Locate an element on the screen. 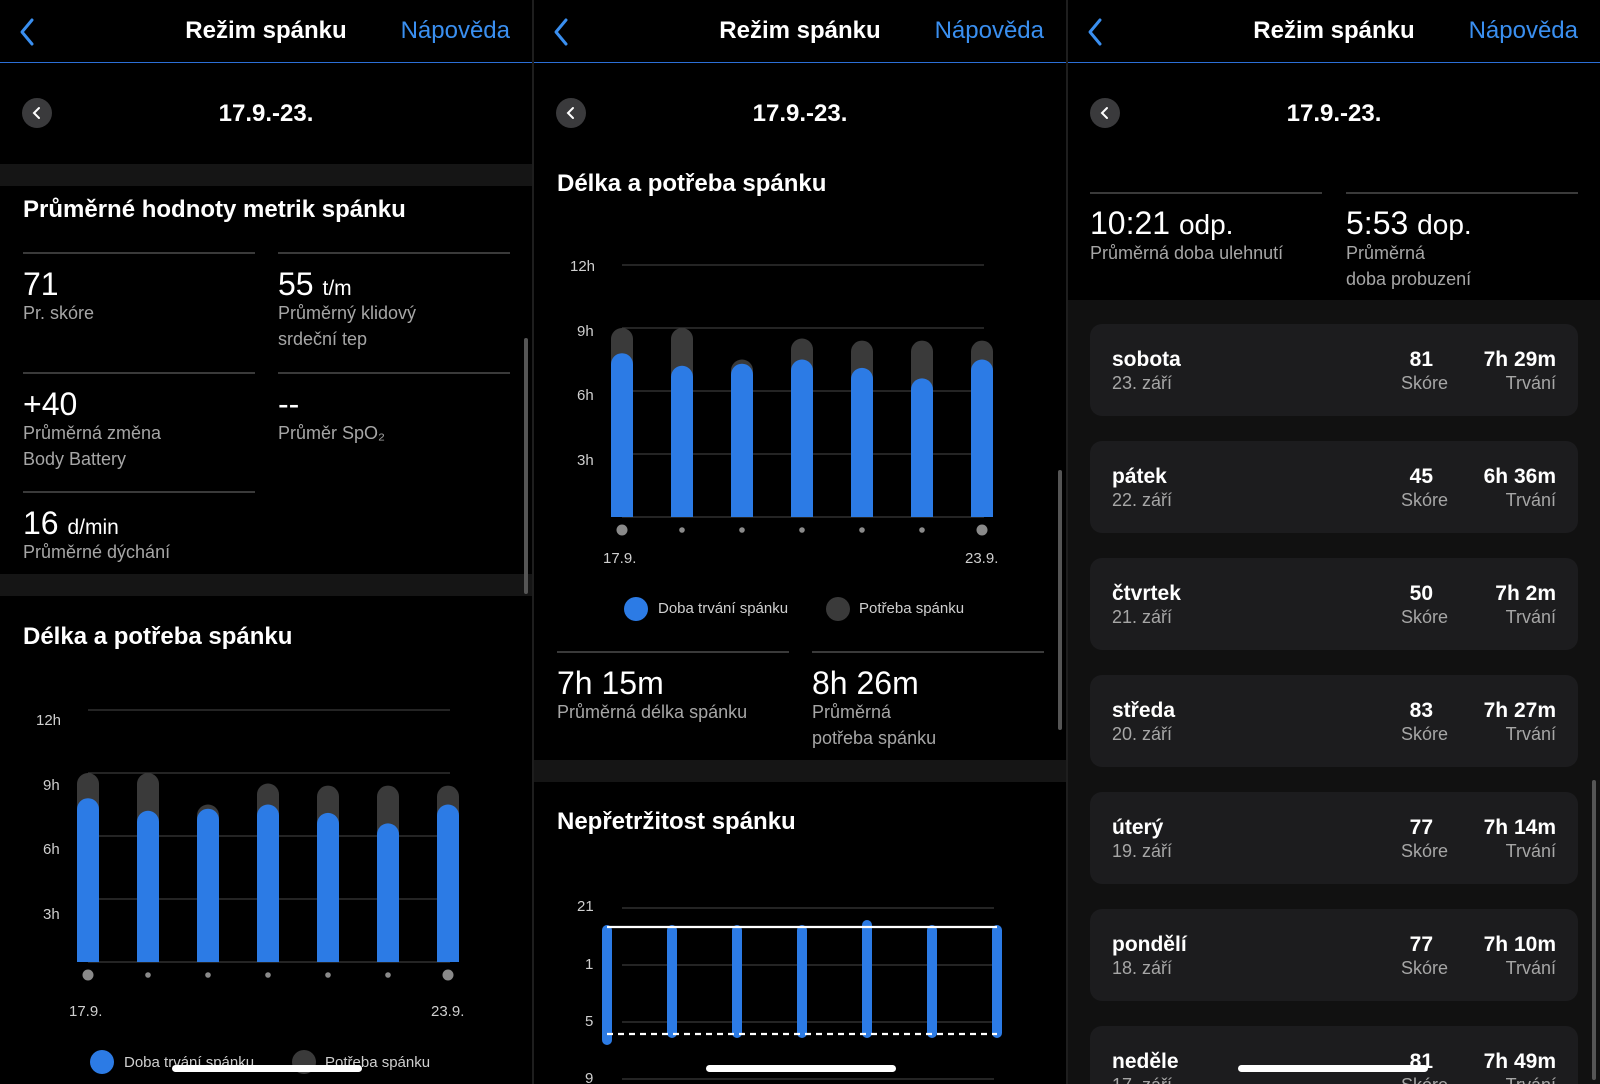 The width and height of the screenshot is (1600, 1084). chevron-left-icon is located at coordinates (1104, 113).